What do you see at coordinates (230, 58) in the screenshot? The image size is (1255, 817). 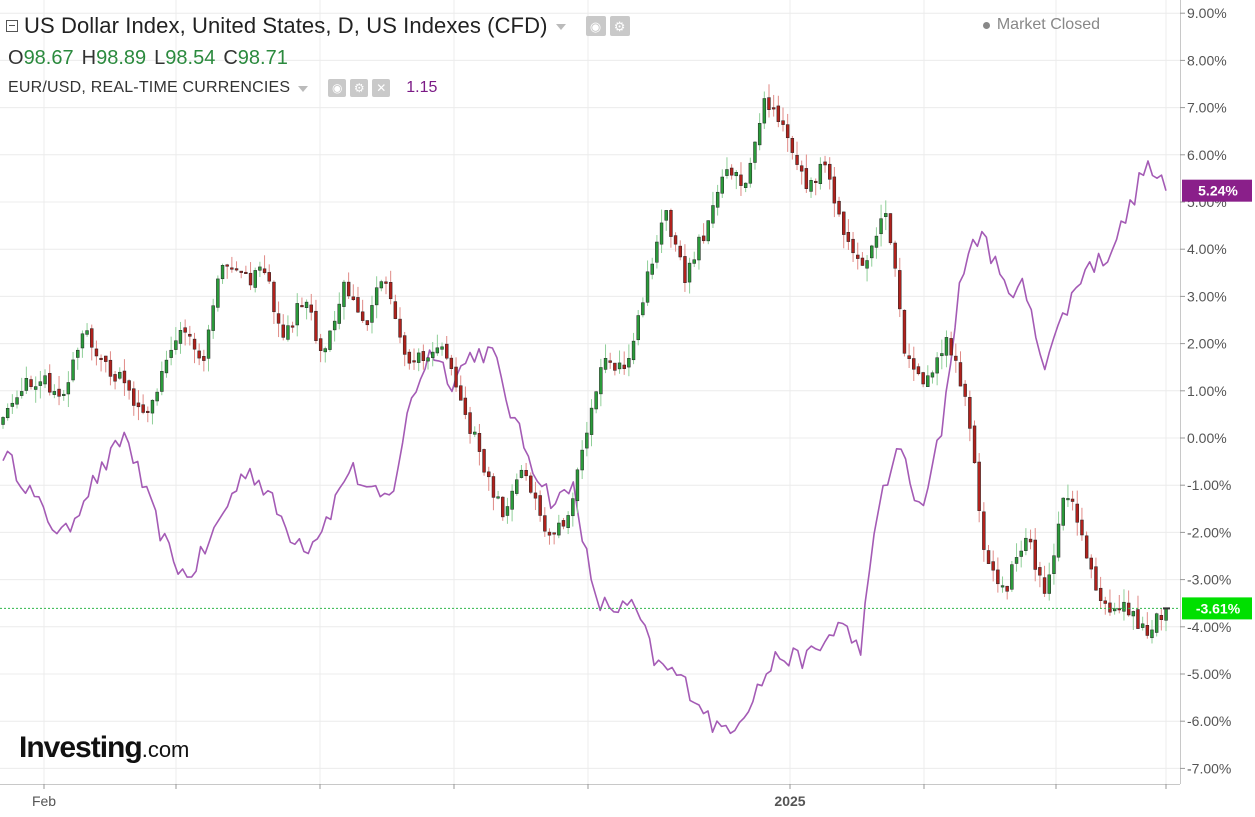 I see `ohlc-key: C` at bounding box center [230, 58].